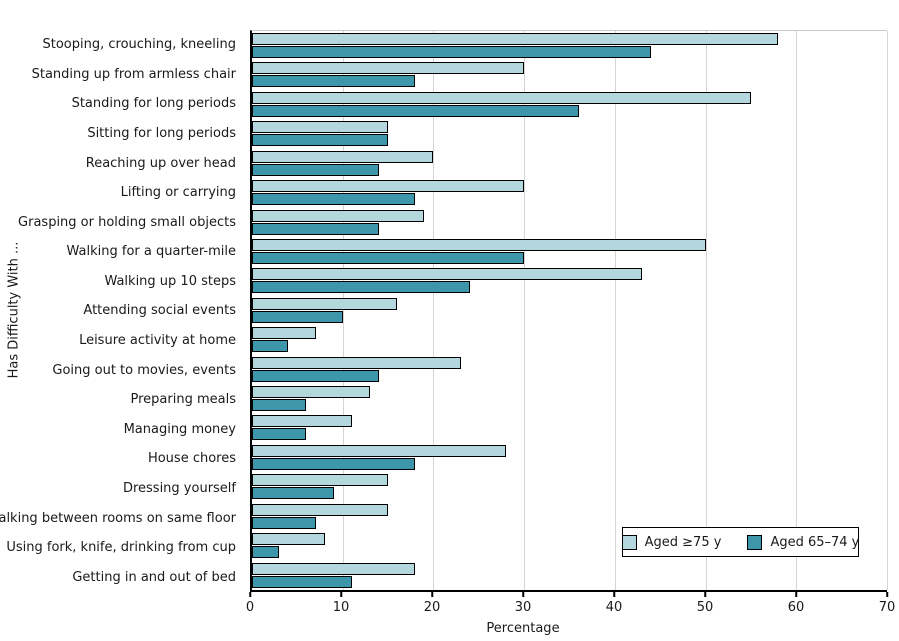 The height and width of the screenshot is (641, 899). What do you see at coordinates (191, 459) in the screenshot?
I see `category-label: House chores` at bounding box center [191, 459].